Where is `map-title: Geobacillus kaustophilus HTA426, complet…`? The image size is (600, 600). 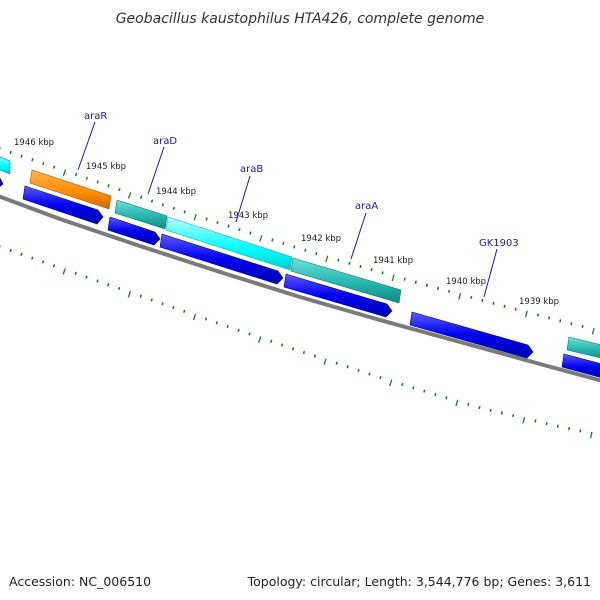
map-title: Geobacillus kaustophilus HTA426, complet… is located at coordinates (300, 19).